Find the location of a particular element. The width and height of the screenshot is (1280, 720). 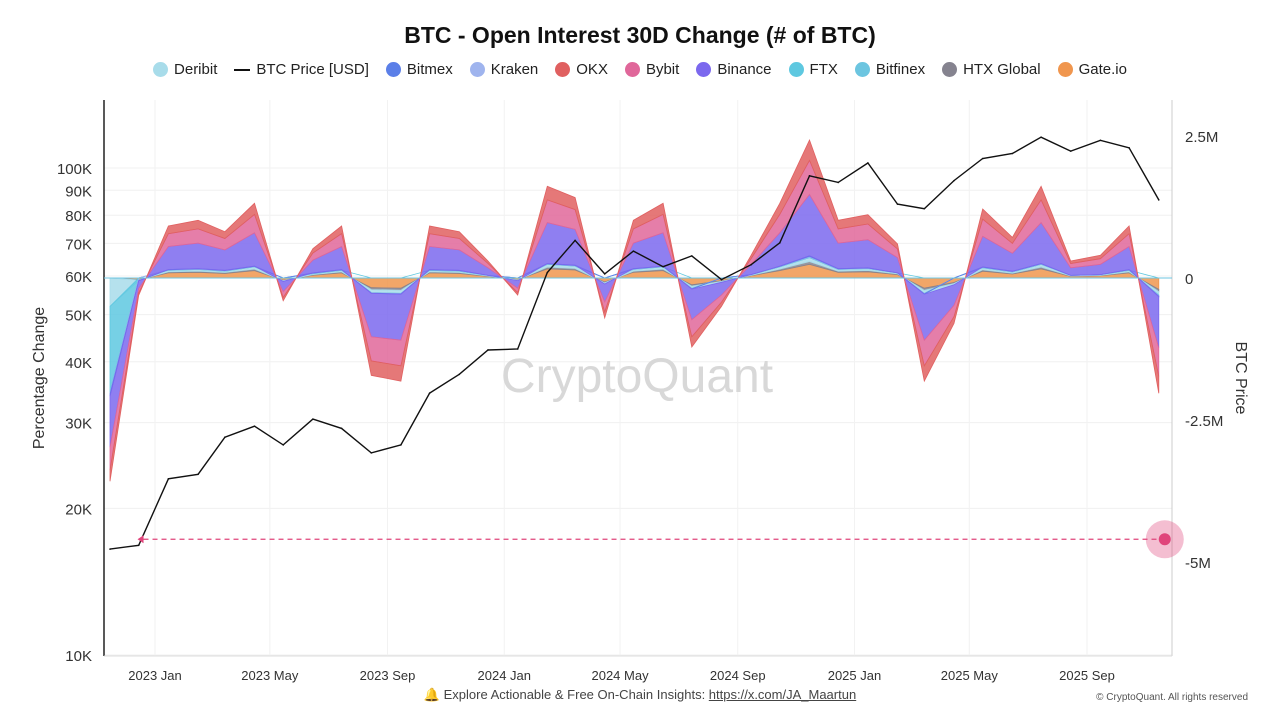

legend-item-kraken: Kraken is located at coordinates (504, 69).